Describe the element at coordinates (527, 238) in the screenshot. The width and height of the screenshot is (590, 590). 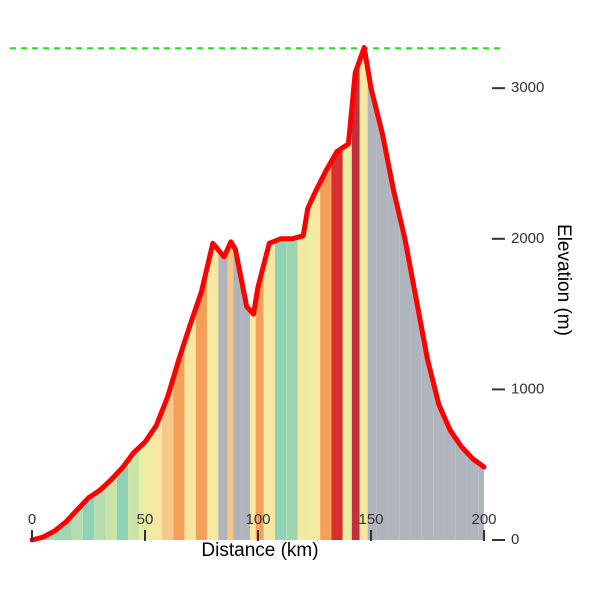
I see `y-tick-label: 2000` at that location.